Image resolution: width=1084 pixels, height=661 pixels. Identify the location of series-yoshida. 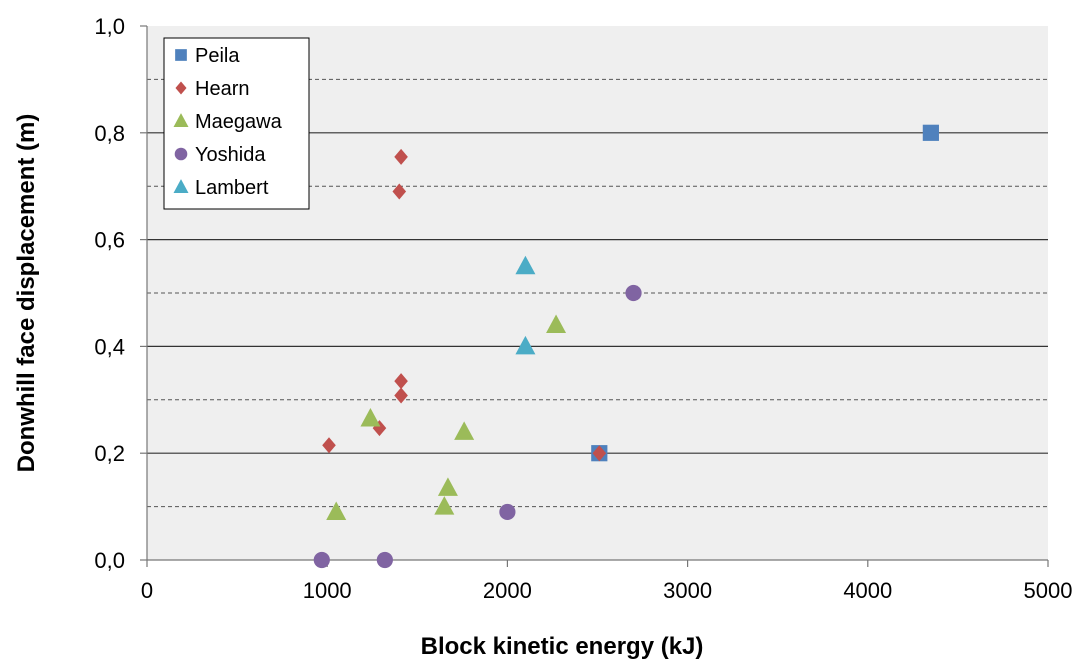
(477, 426).